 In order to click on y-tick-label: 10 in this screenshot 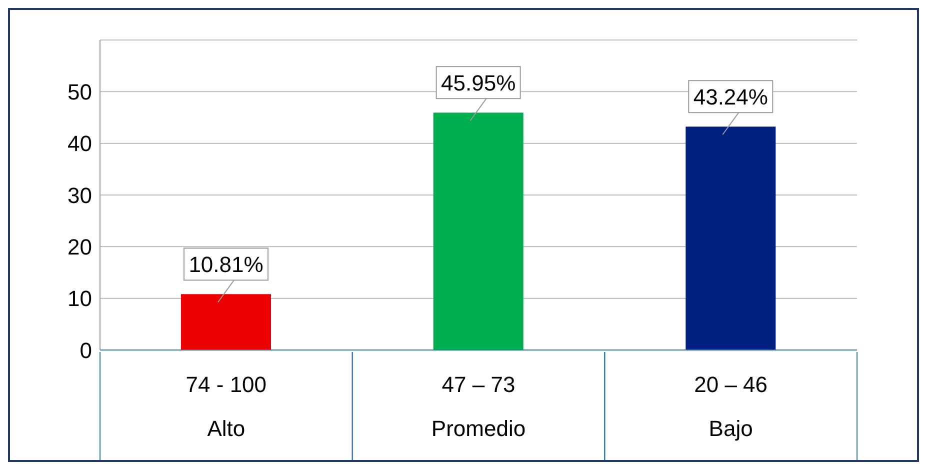, I will do `click(80, 299)`.